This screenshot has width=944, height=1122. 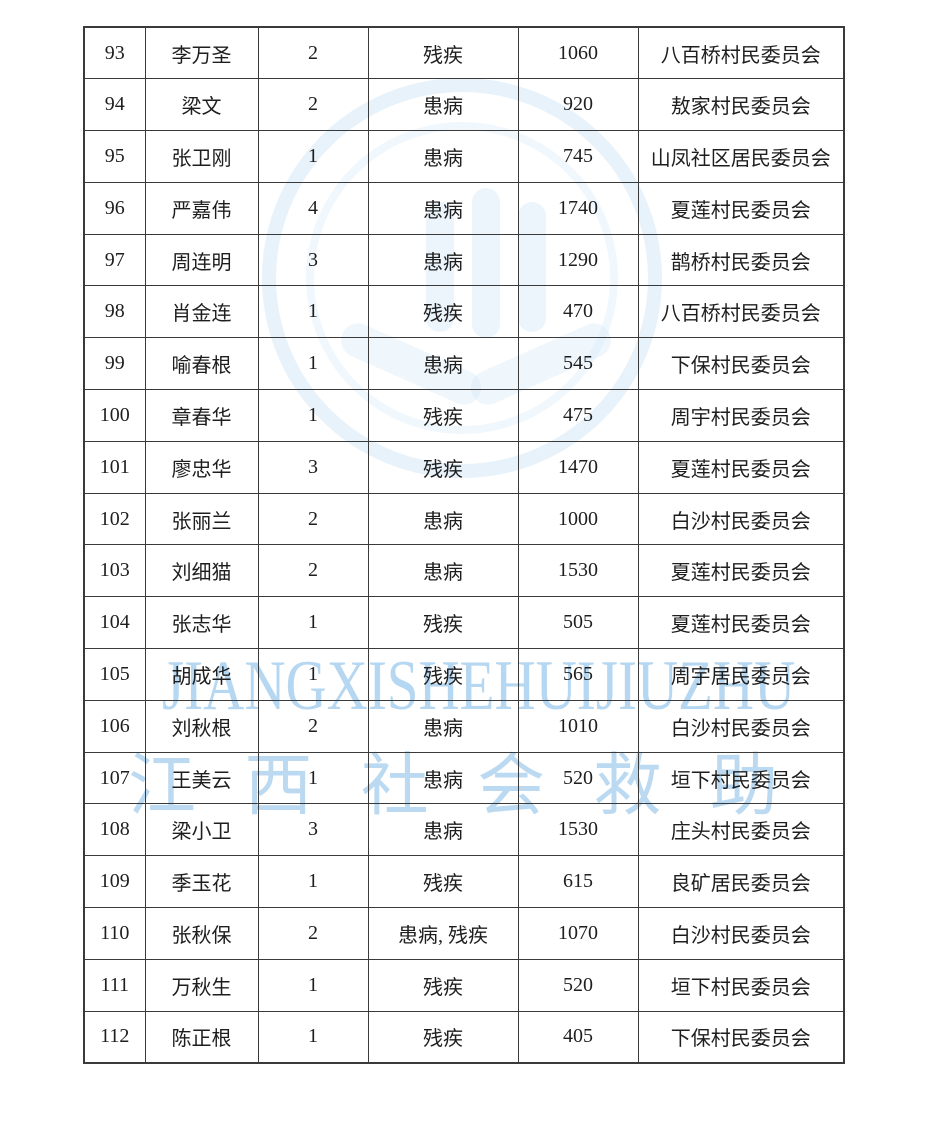 What do you see at coordinates (114, 312) in the screenshot?
I see `cell-row-number: 98` at bounding box center [114, 312].